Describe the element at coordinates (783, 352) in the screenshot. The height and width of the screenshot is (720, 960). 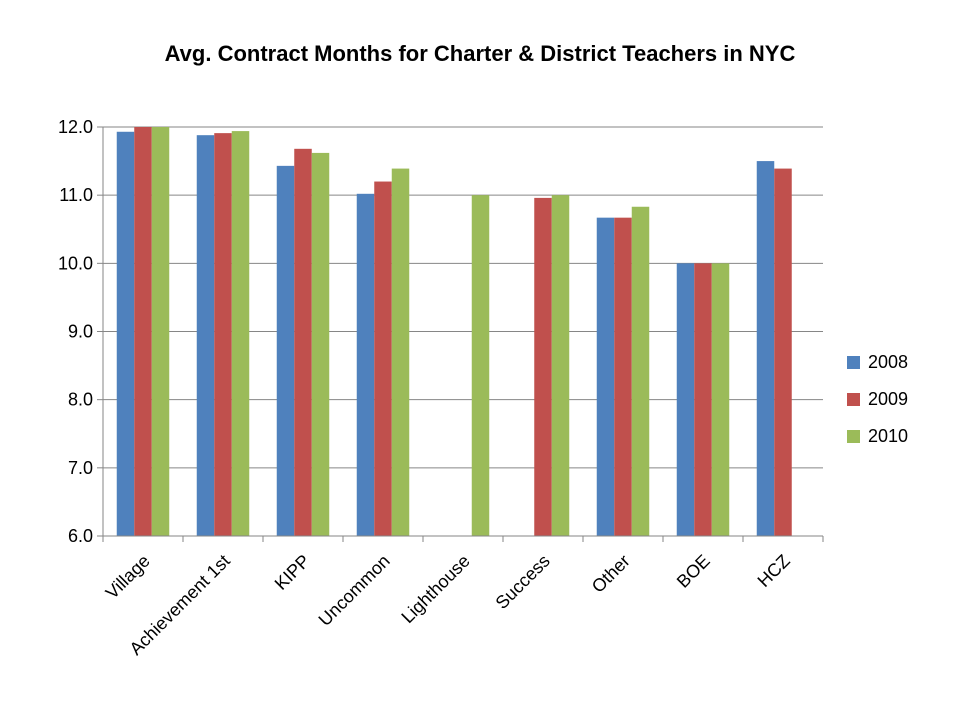
I see `bar-2009-hcz` at that location.